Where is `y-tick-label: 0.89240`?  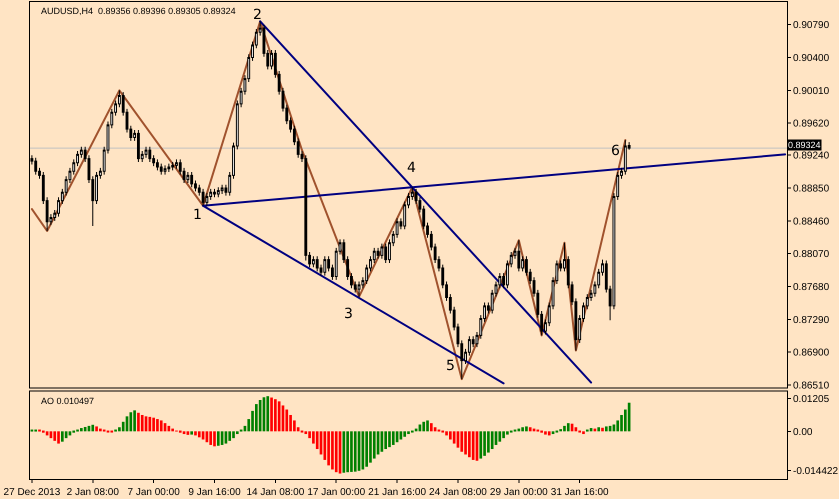 y-tick-label: 0.89240 is located at coordinates (811, 156).